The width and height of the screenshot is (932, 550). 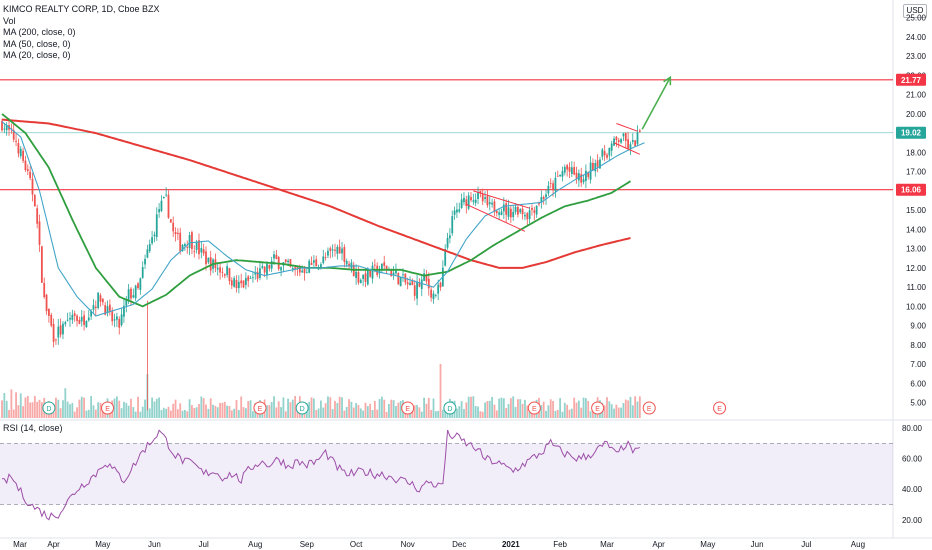 I want to click on volume-bars, so click(x=321, y=391).